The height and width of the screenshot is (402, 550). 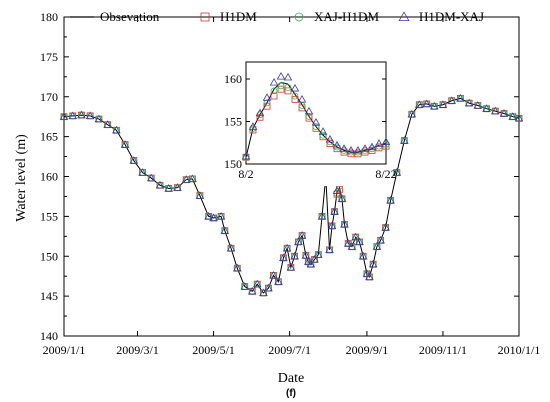 I want to click on legend-swatch-h1dm, so click(x=205, y=17).